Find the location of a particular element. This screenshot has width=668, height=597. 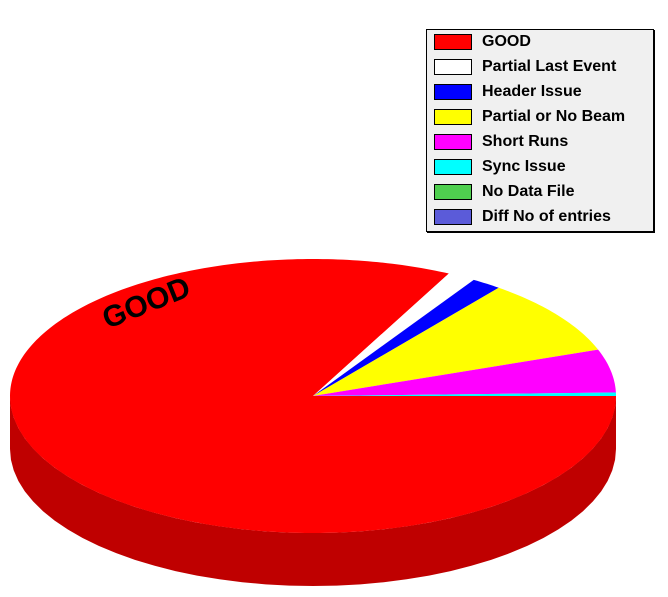

legend-item-diff-no-of-entries: Diff No of entries is located at coordinates (540, 217).